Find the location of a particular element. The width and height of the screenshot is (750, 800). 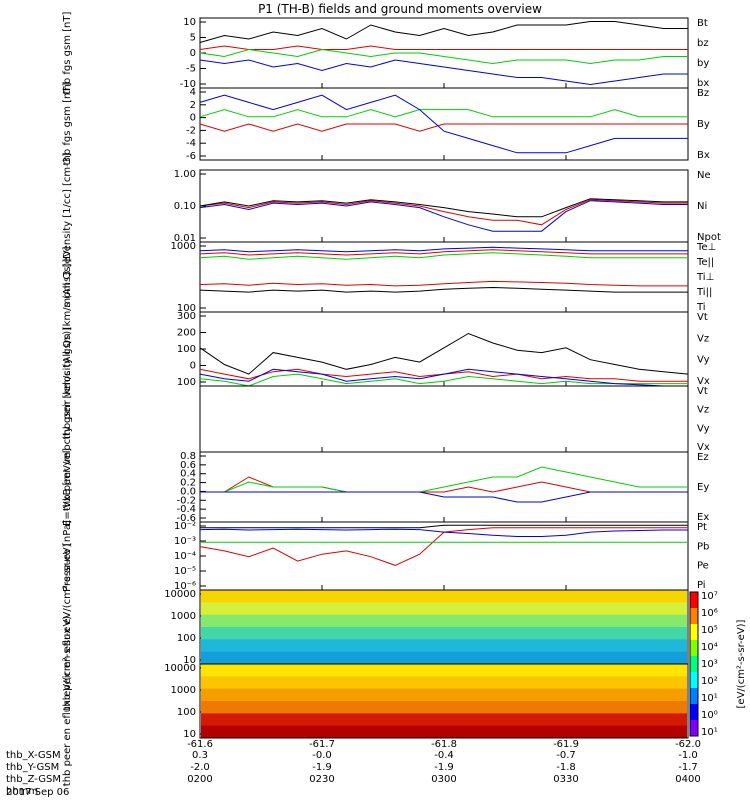

legend-entry: Ne is located at coordinates (704, 175).